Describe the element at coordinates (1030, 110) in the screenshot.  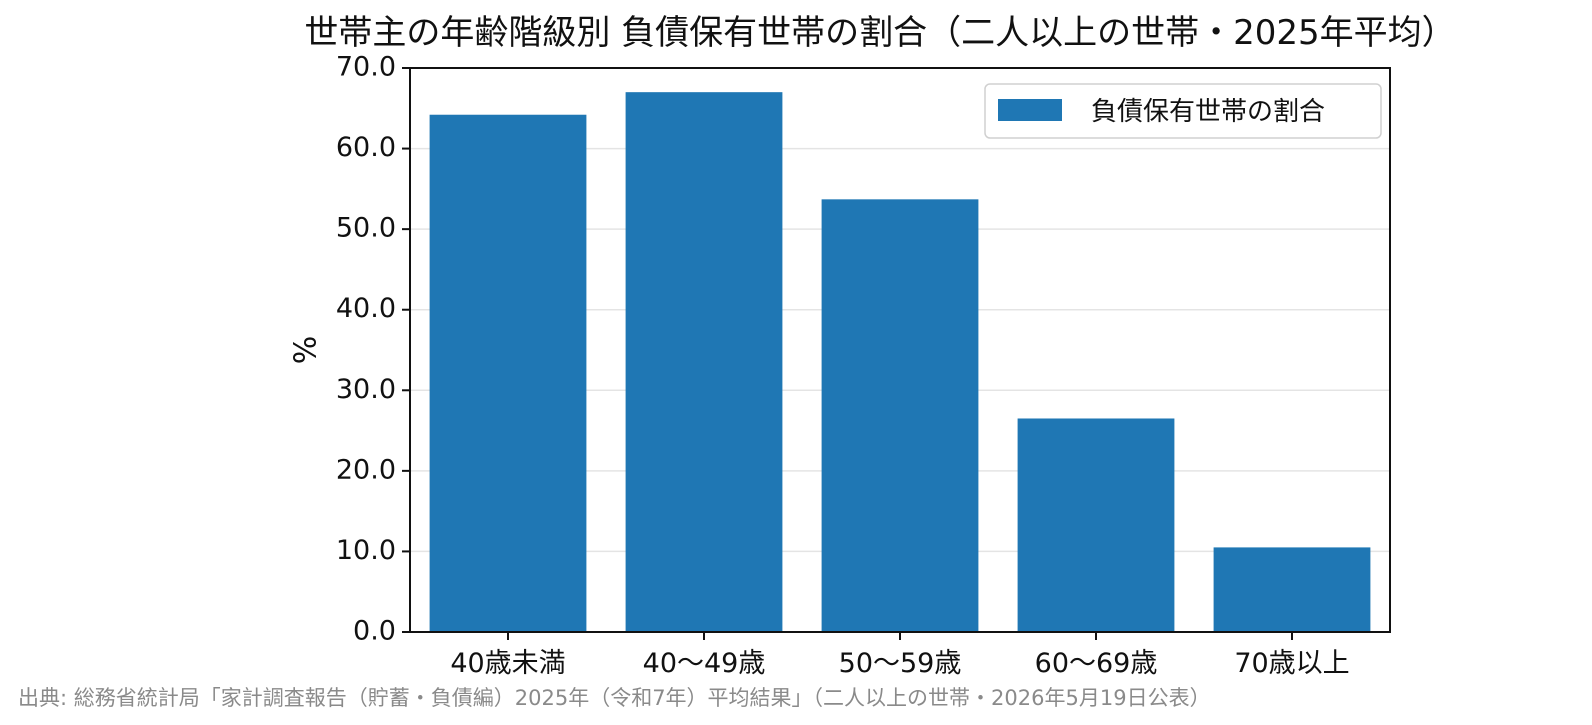
I see `legend-swatch` at that location.